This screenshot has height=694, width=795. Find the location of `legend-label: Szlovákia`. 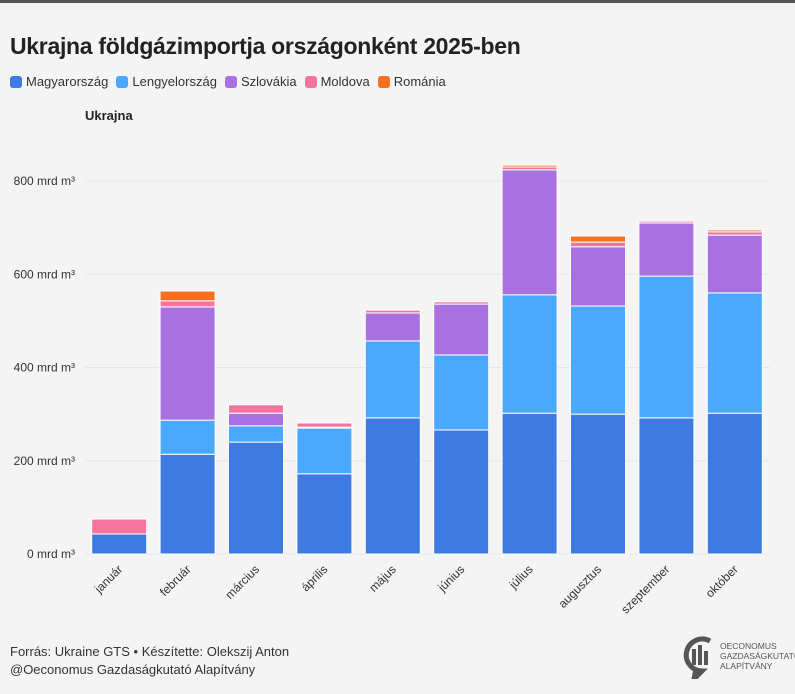

legend-label: Szlovákia is located at coordinates (268, 81).